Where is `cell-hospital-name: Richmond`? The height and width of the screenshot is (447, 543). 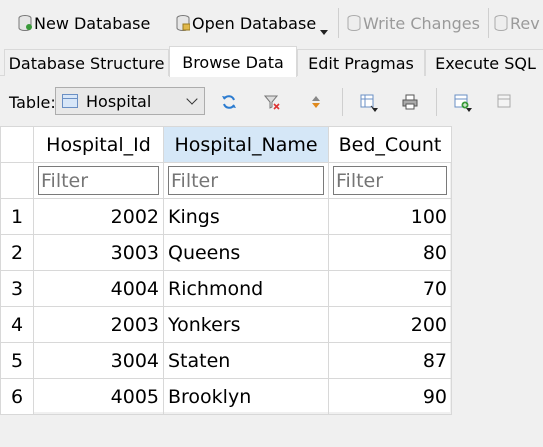
cell-hospital-name: Richmond is located at coordinates (246, 288).